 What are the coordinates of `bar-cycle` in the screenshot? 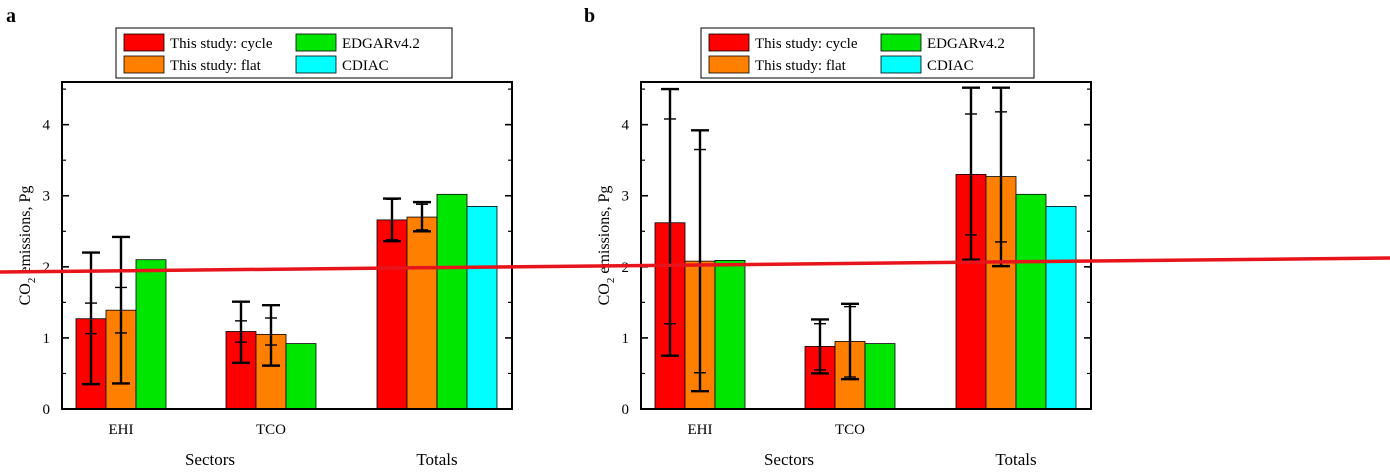 It's located at (392, 314).